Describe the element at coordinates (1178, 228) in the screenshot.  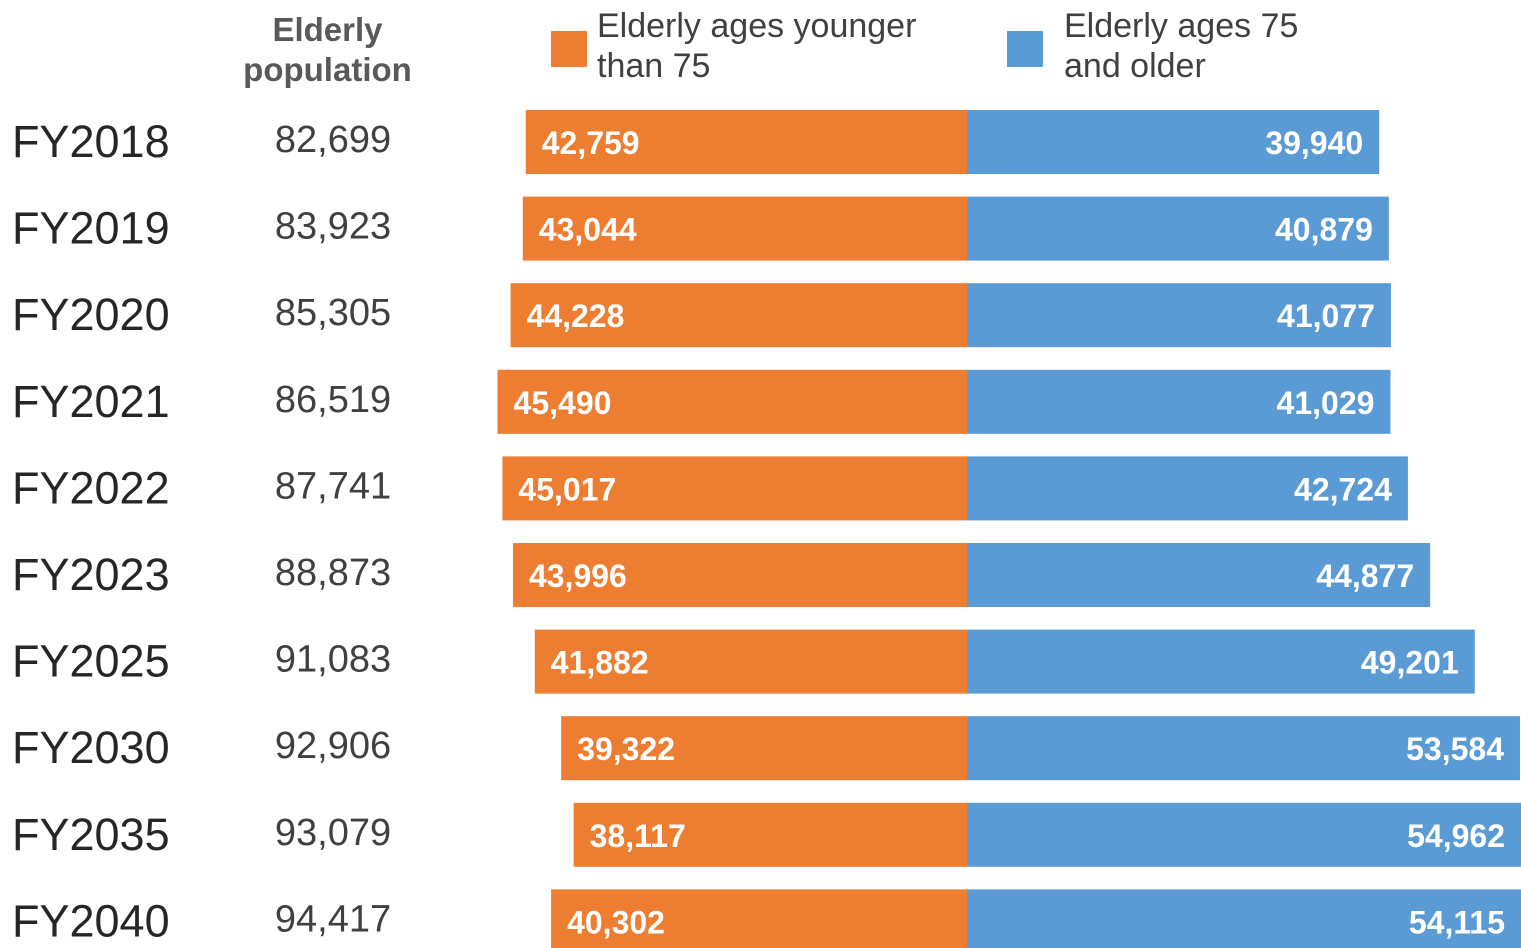
I see `bar-75-and-older-fy2019` at that location.